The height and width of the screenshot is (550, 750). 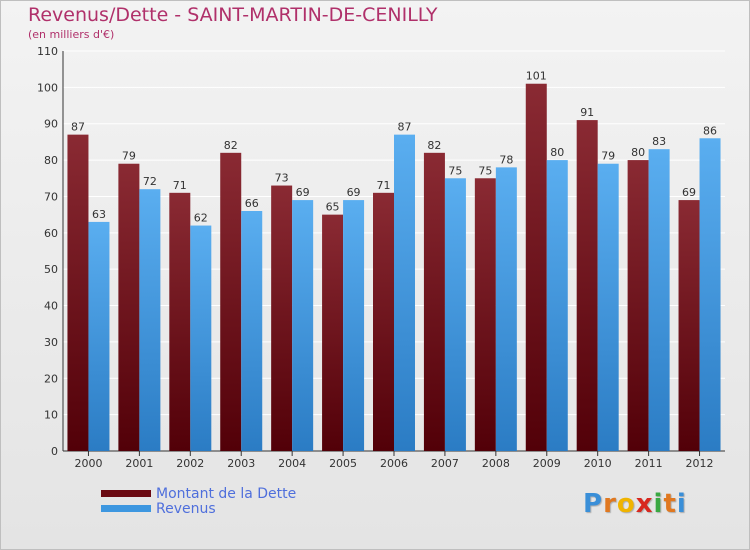 I want to click on x-tick-label: 2004, so click(x=292, y=463).